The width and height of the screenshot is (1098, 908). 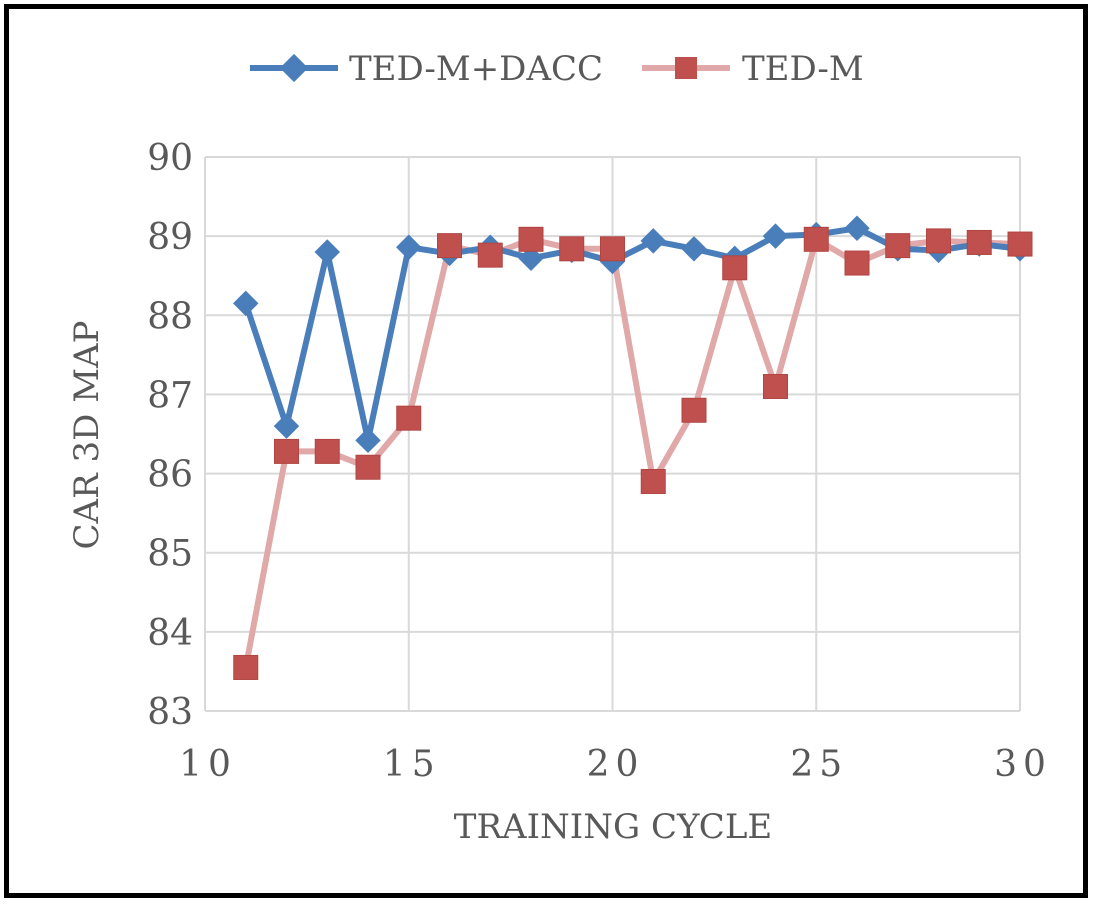 I want to click on x-tick-label: 10, so click(x=208, y=764).